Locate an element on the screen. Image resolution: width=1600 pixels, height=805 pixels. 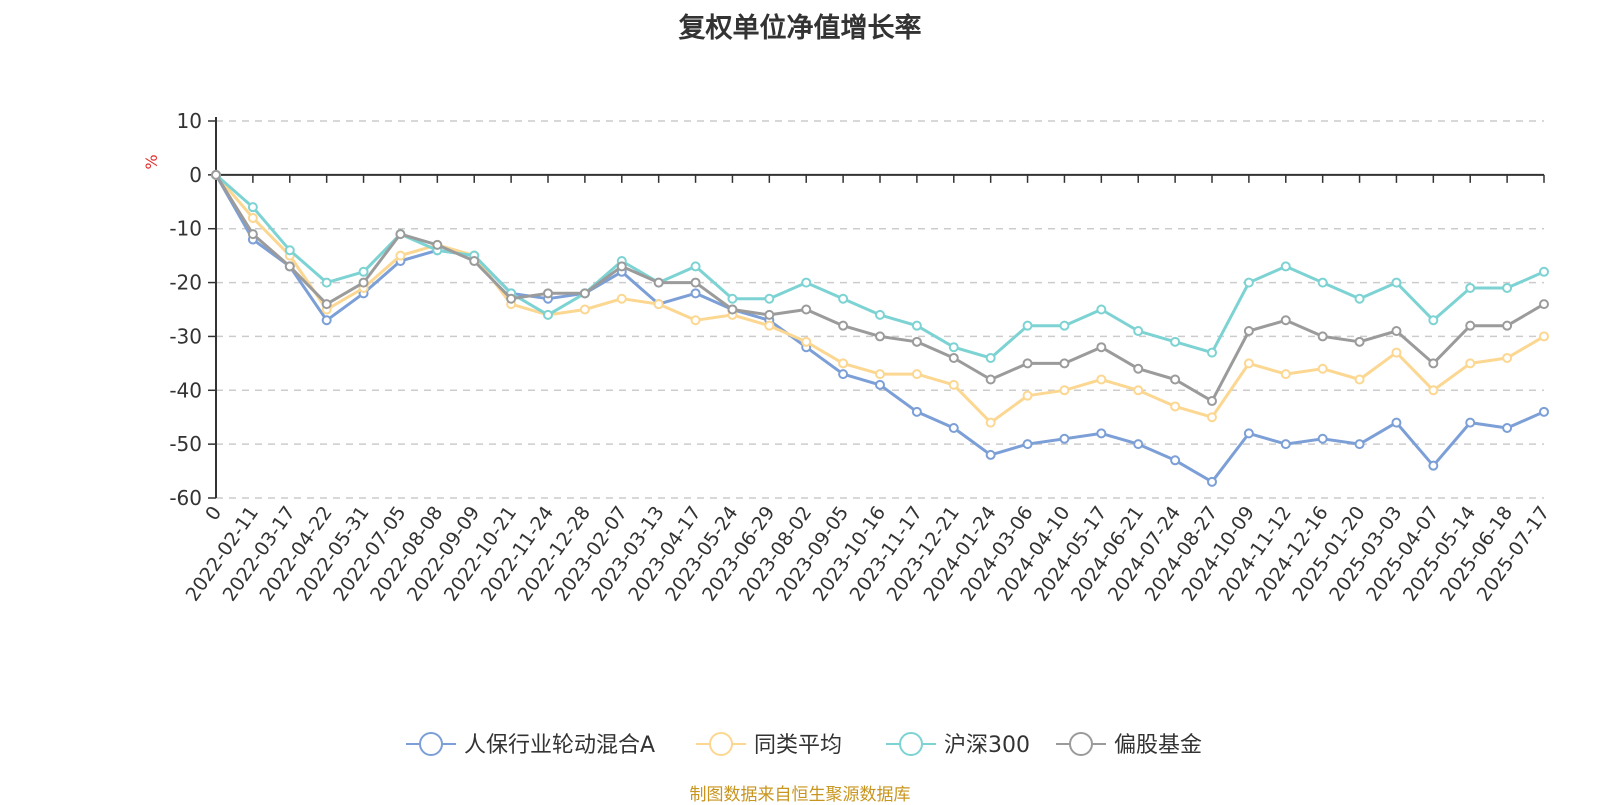
y-tick-label: 10 is located at coordinates (189, 121).